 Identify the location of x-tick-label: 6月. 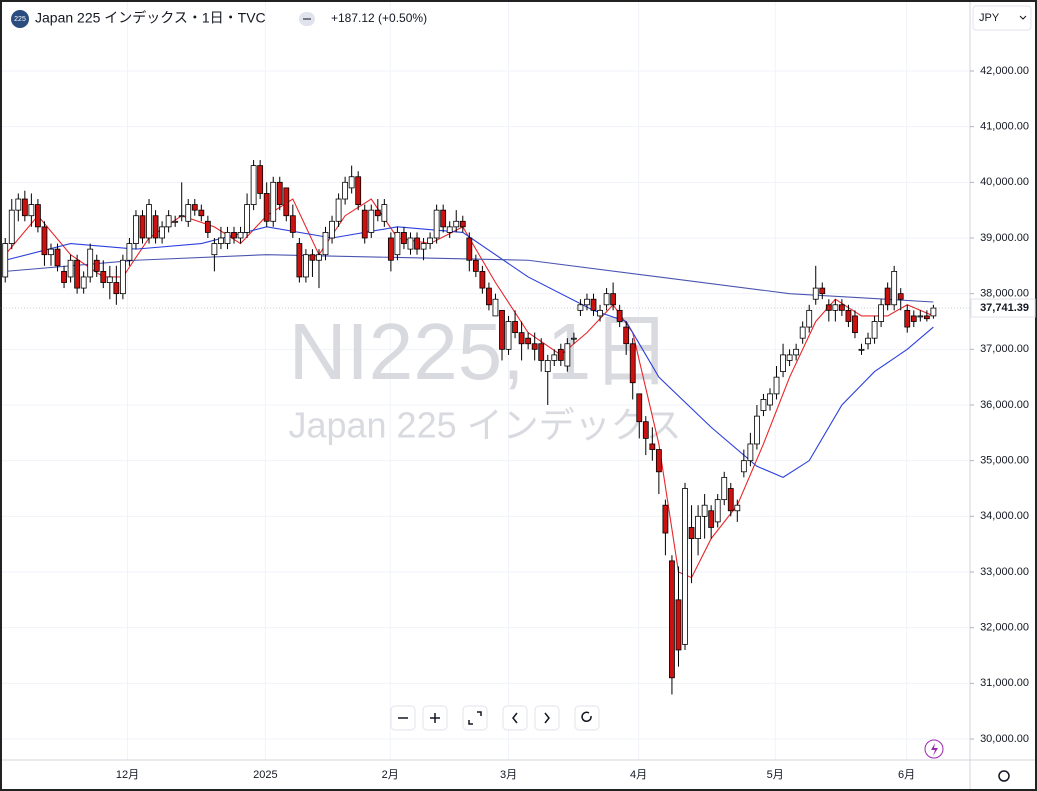
(906, 775).